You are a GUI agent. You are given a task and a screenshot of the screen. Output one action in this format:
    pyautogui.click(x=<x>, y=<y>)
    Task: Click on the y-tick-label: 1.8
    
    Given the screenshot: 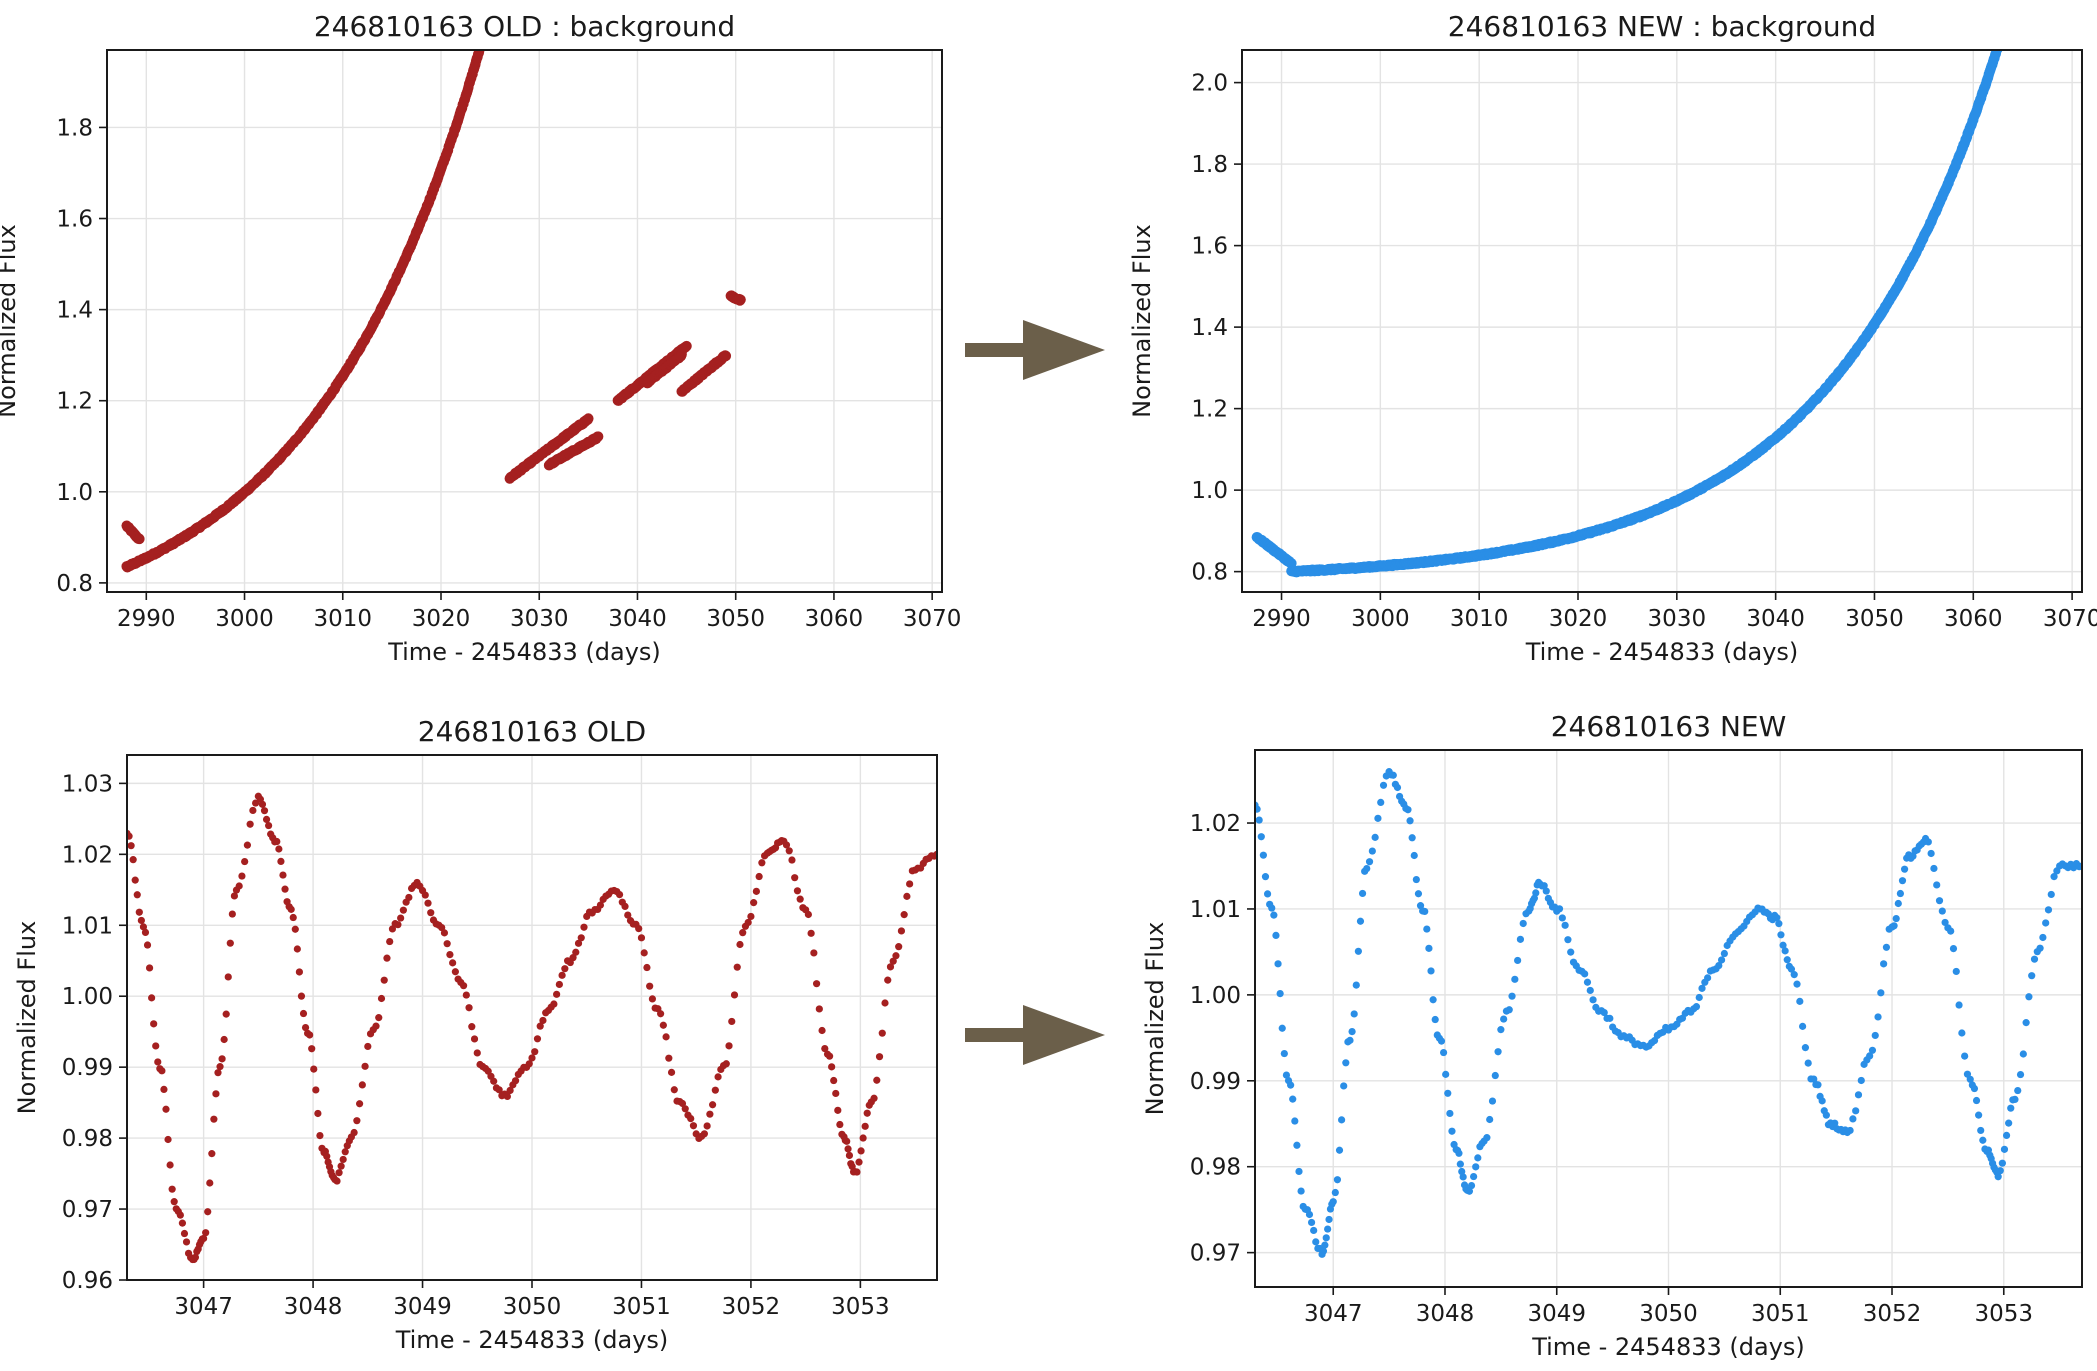 What is the action you would take?
    pyautogui.click(x=74, y=128)
    